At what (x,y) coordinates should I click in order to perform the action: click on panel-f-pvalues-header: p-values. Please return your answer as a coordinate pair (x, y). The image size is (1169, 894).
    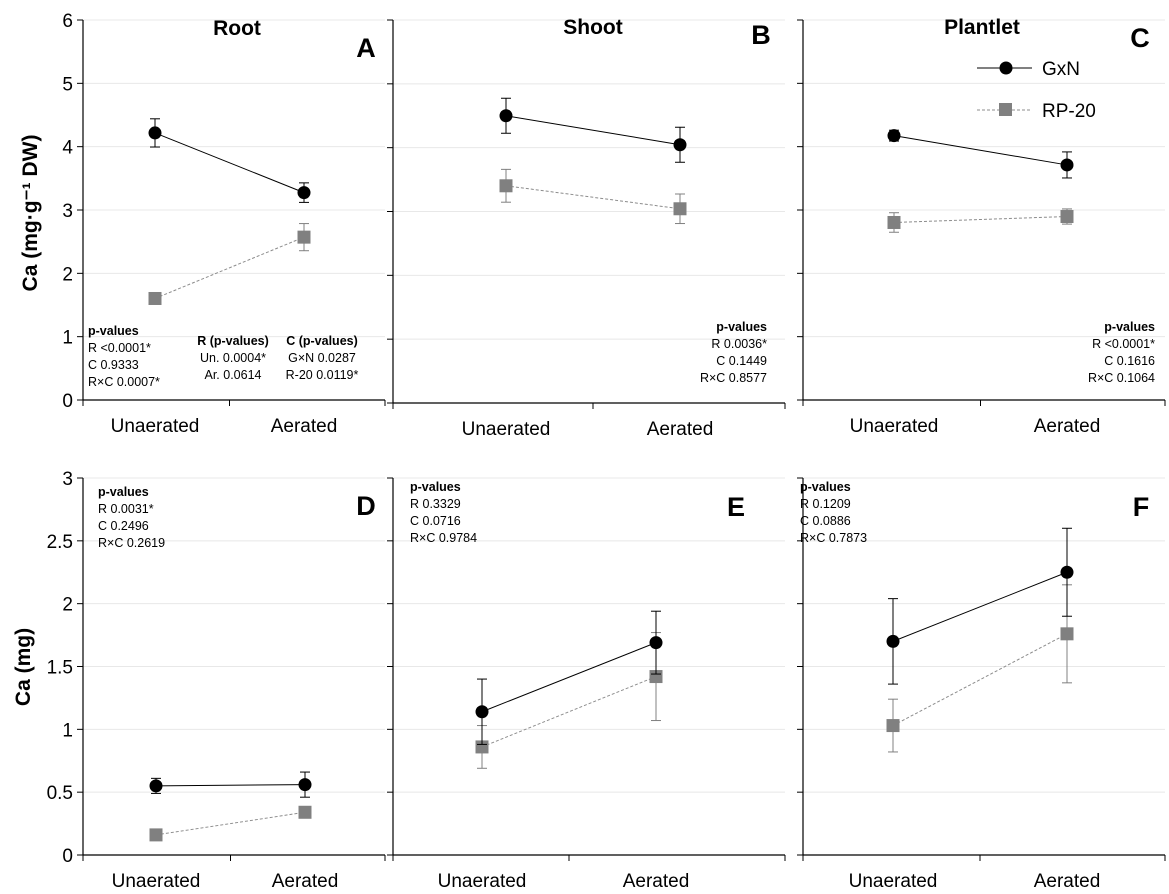
    Looking at the image, I should click on (825, 487).